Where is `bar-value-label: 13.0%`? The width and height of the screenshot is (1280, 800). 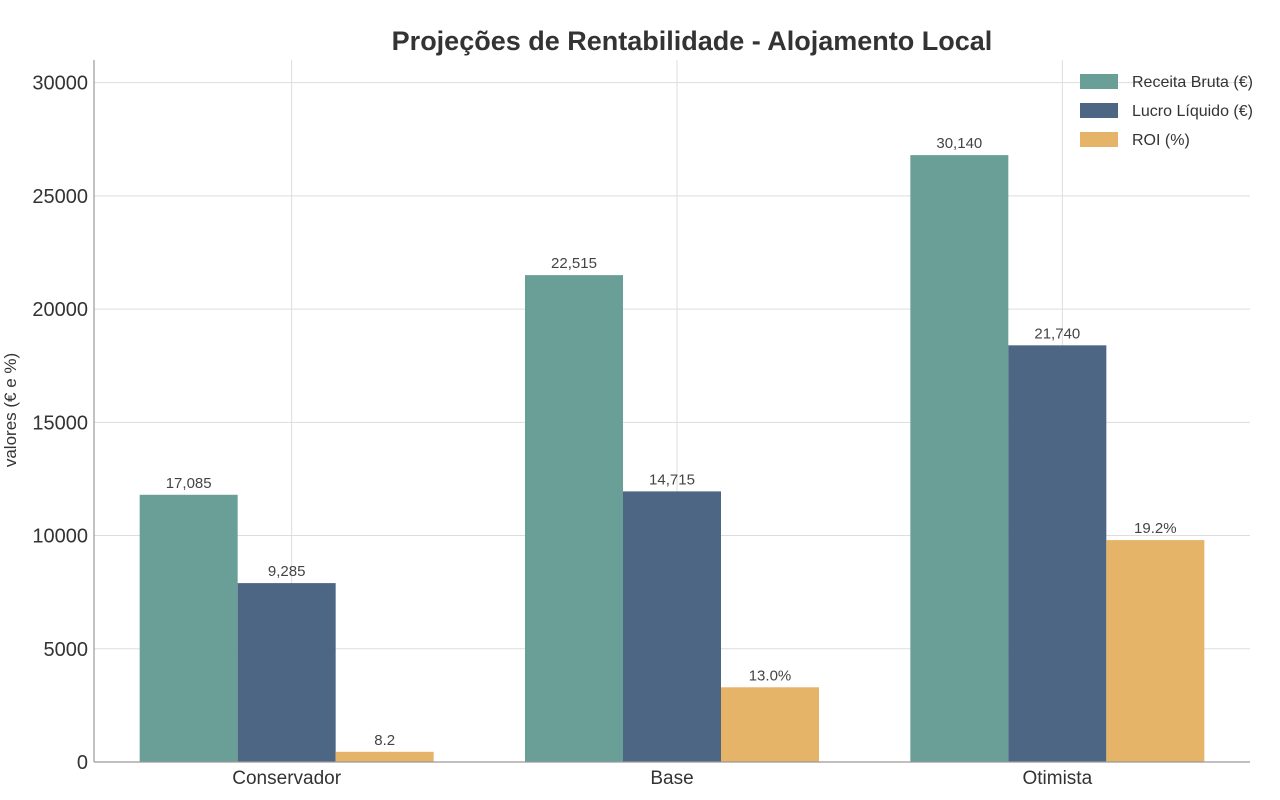
bar-value-label: 13.0% is located at coordinates (770, 675).